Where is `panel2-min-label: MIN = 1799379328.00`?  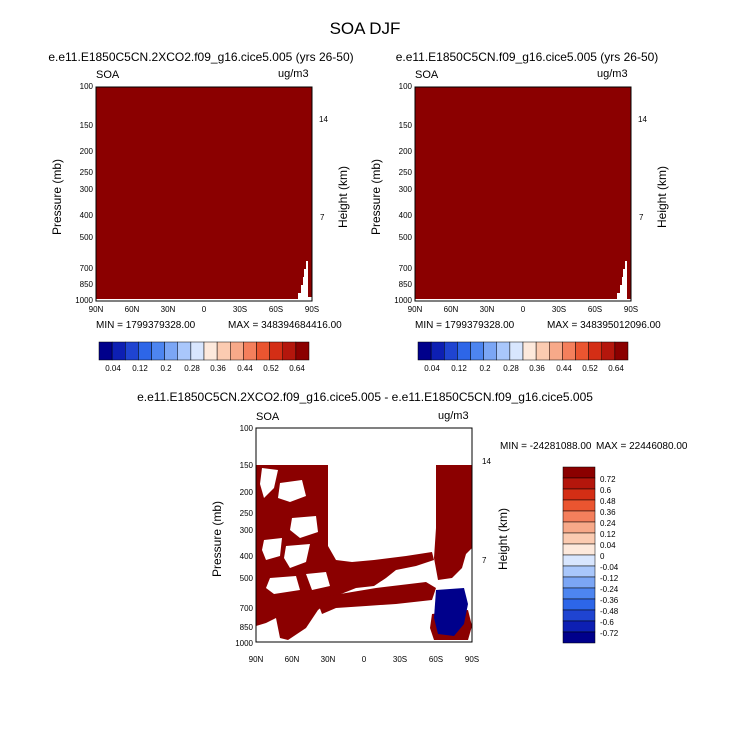
panel2-min-label: MIN = 1799379328.00 is located at coordinates (465, 325).